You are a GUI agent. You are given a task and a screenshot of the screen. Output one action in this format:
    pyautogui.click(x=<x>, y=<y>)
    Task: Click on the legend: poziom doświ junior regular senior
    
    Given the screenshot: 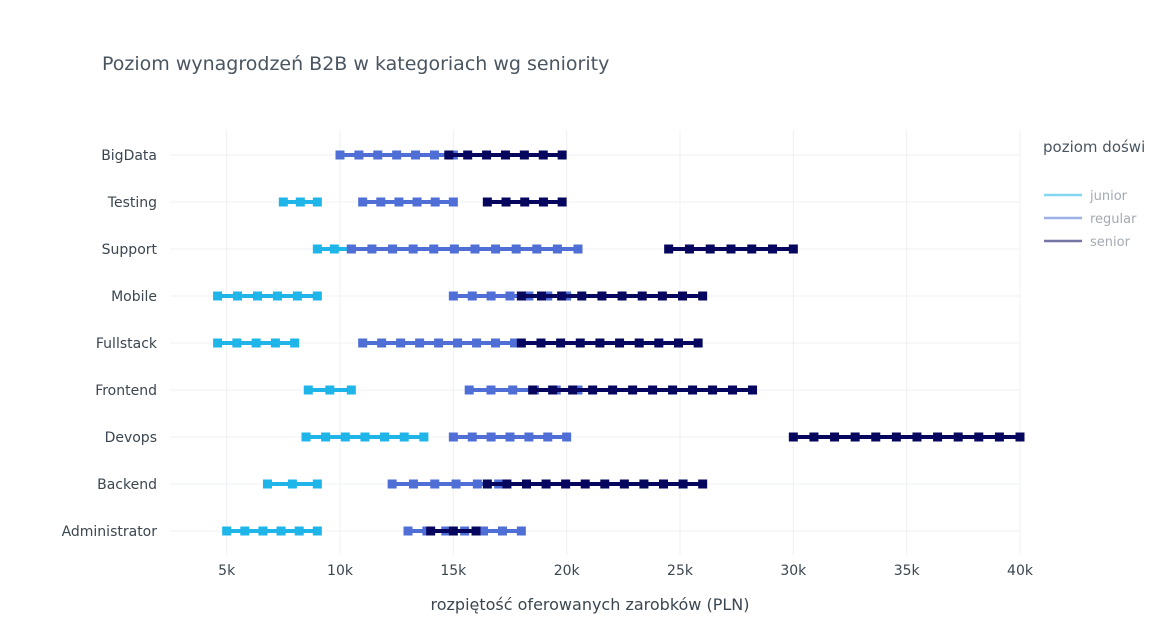 What is the action you would take?
    pyautogui.click(x=1094, y=194)
    